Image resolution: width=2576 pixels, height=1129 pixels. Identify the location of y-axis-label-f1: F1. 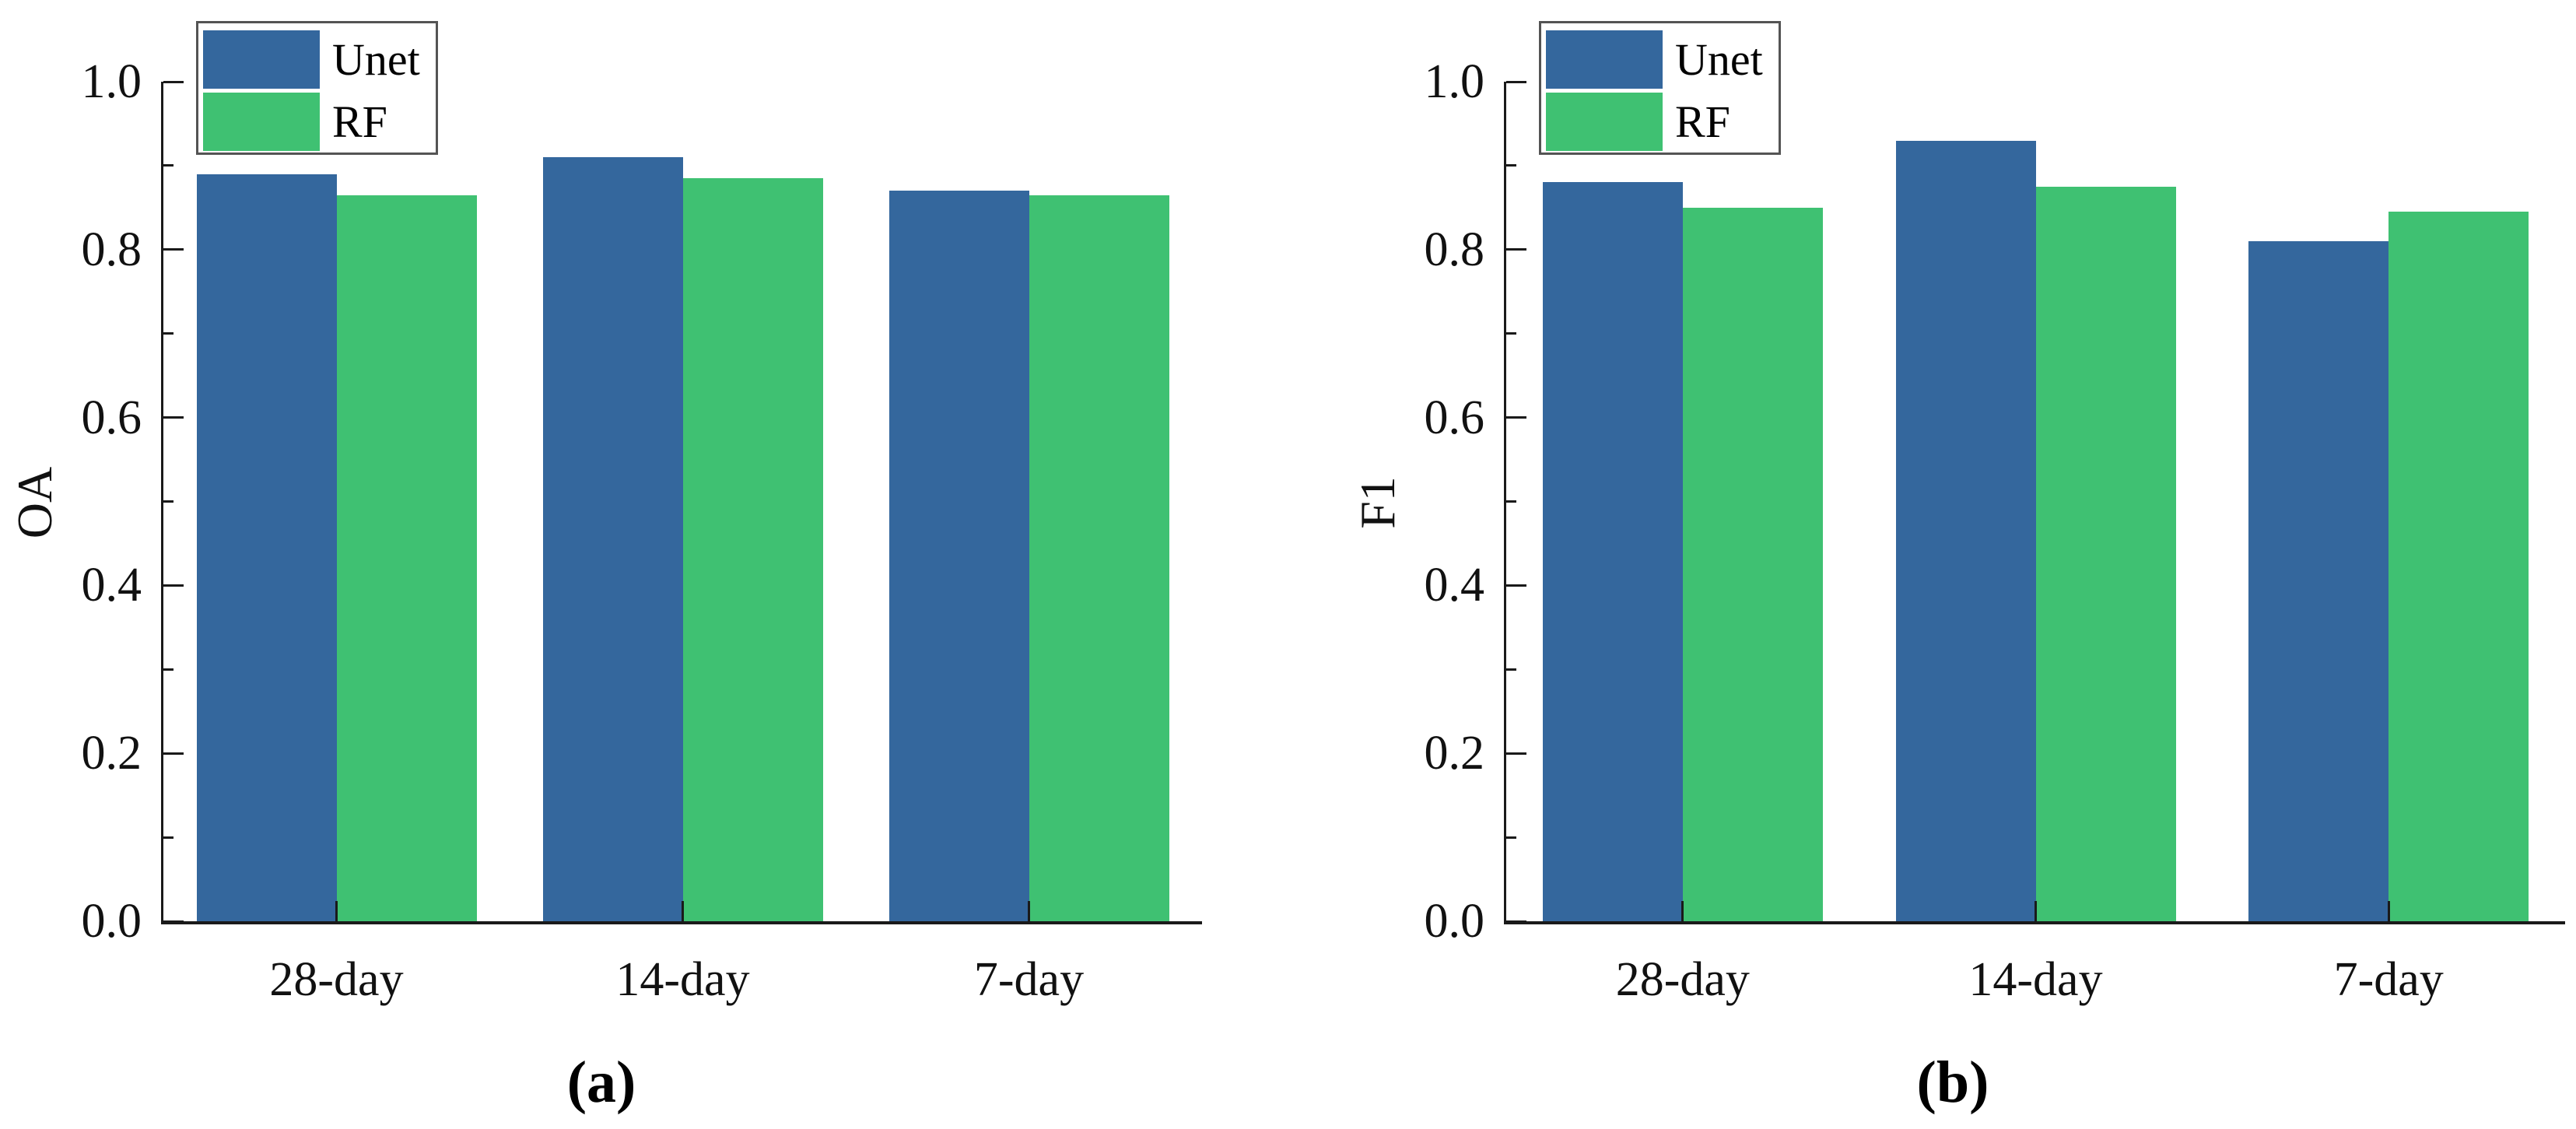
(1377, 502).